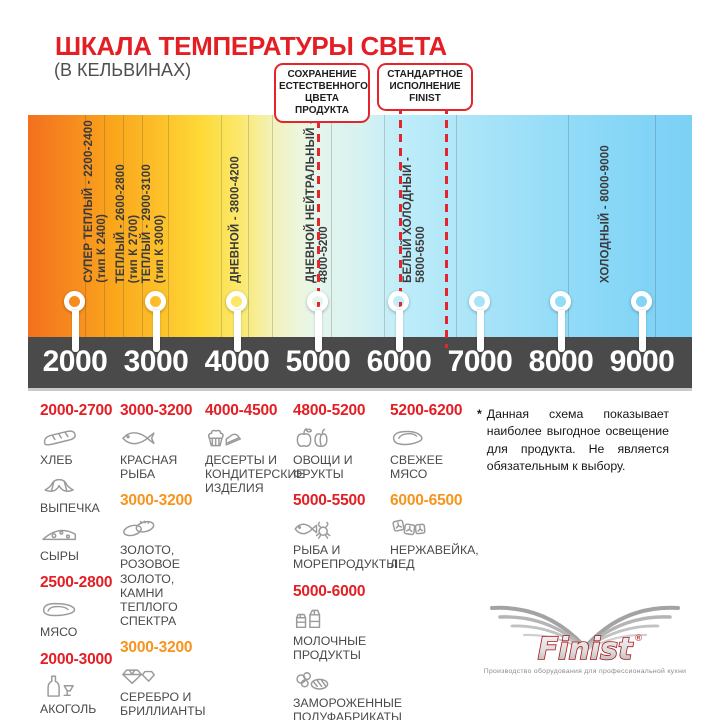  Describe the element at coordinates (251, 46) in the screenshot. I see `page-title: ШКАЛА ТЕМПЕРАТУРЫ СВЕТА` at that location.